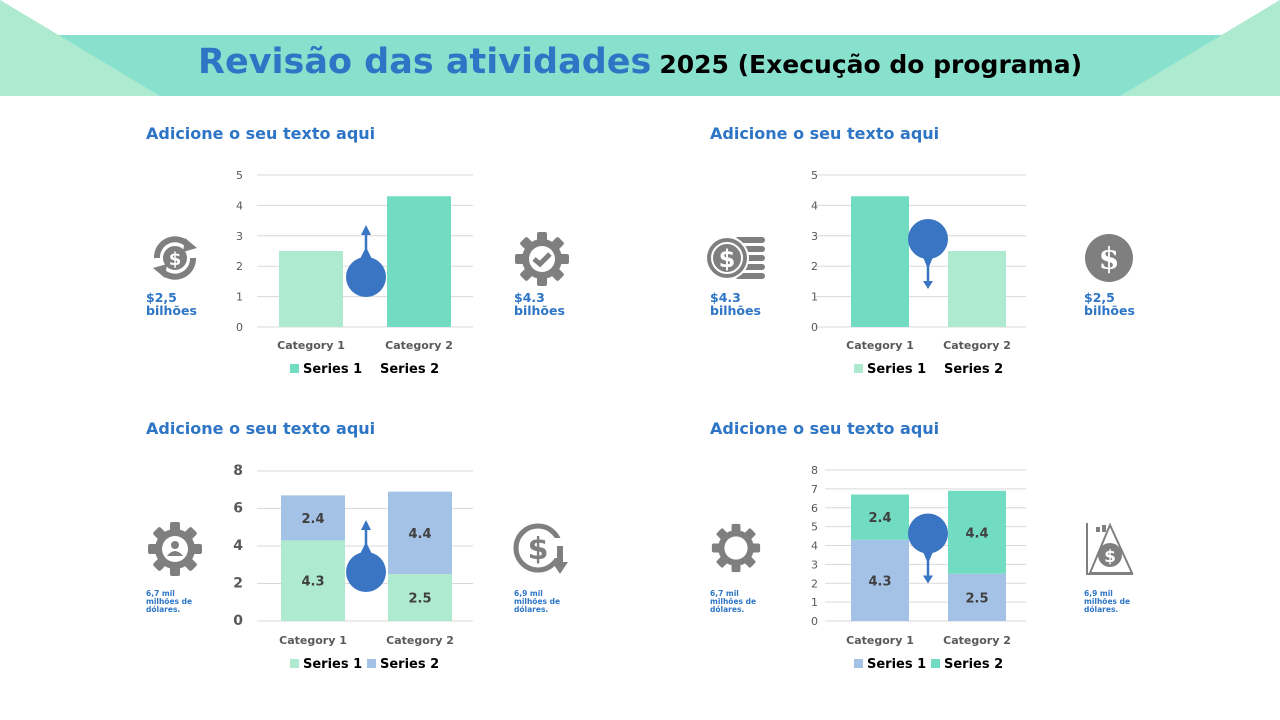 This screenshot has height=720, width=1280. I want to click on quadrant-1-right-note: $4.3 bilhões, so click(539, 304).